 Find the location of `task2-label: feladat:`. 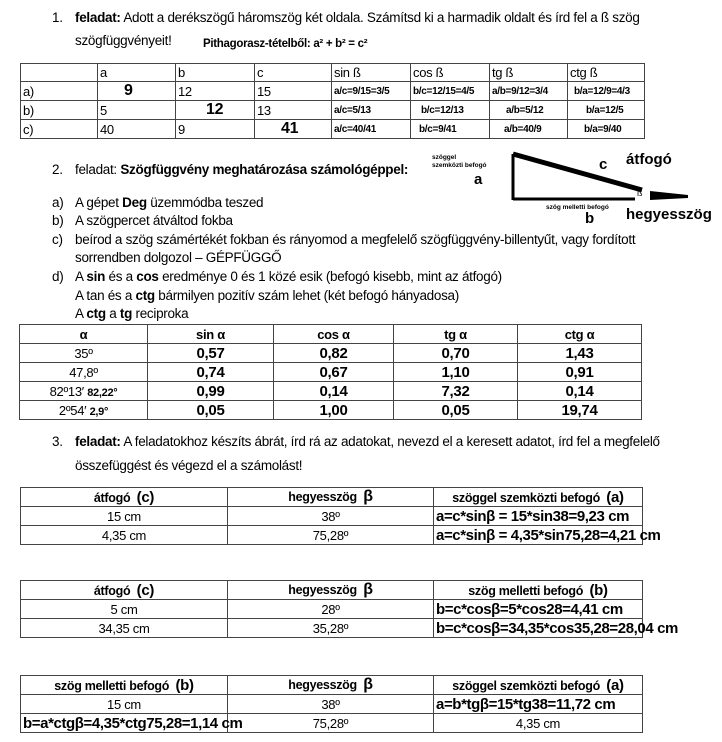

task2-label: feladat: is located at coordinates (96, 169).